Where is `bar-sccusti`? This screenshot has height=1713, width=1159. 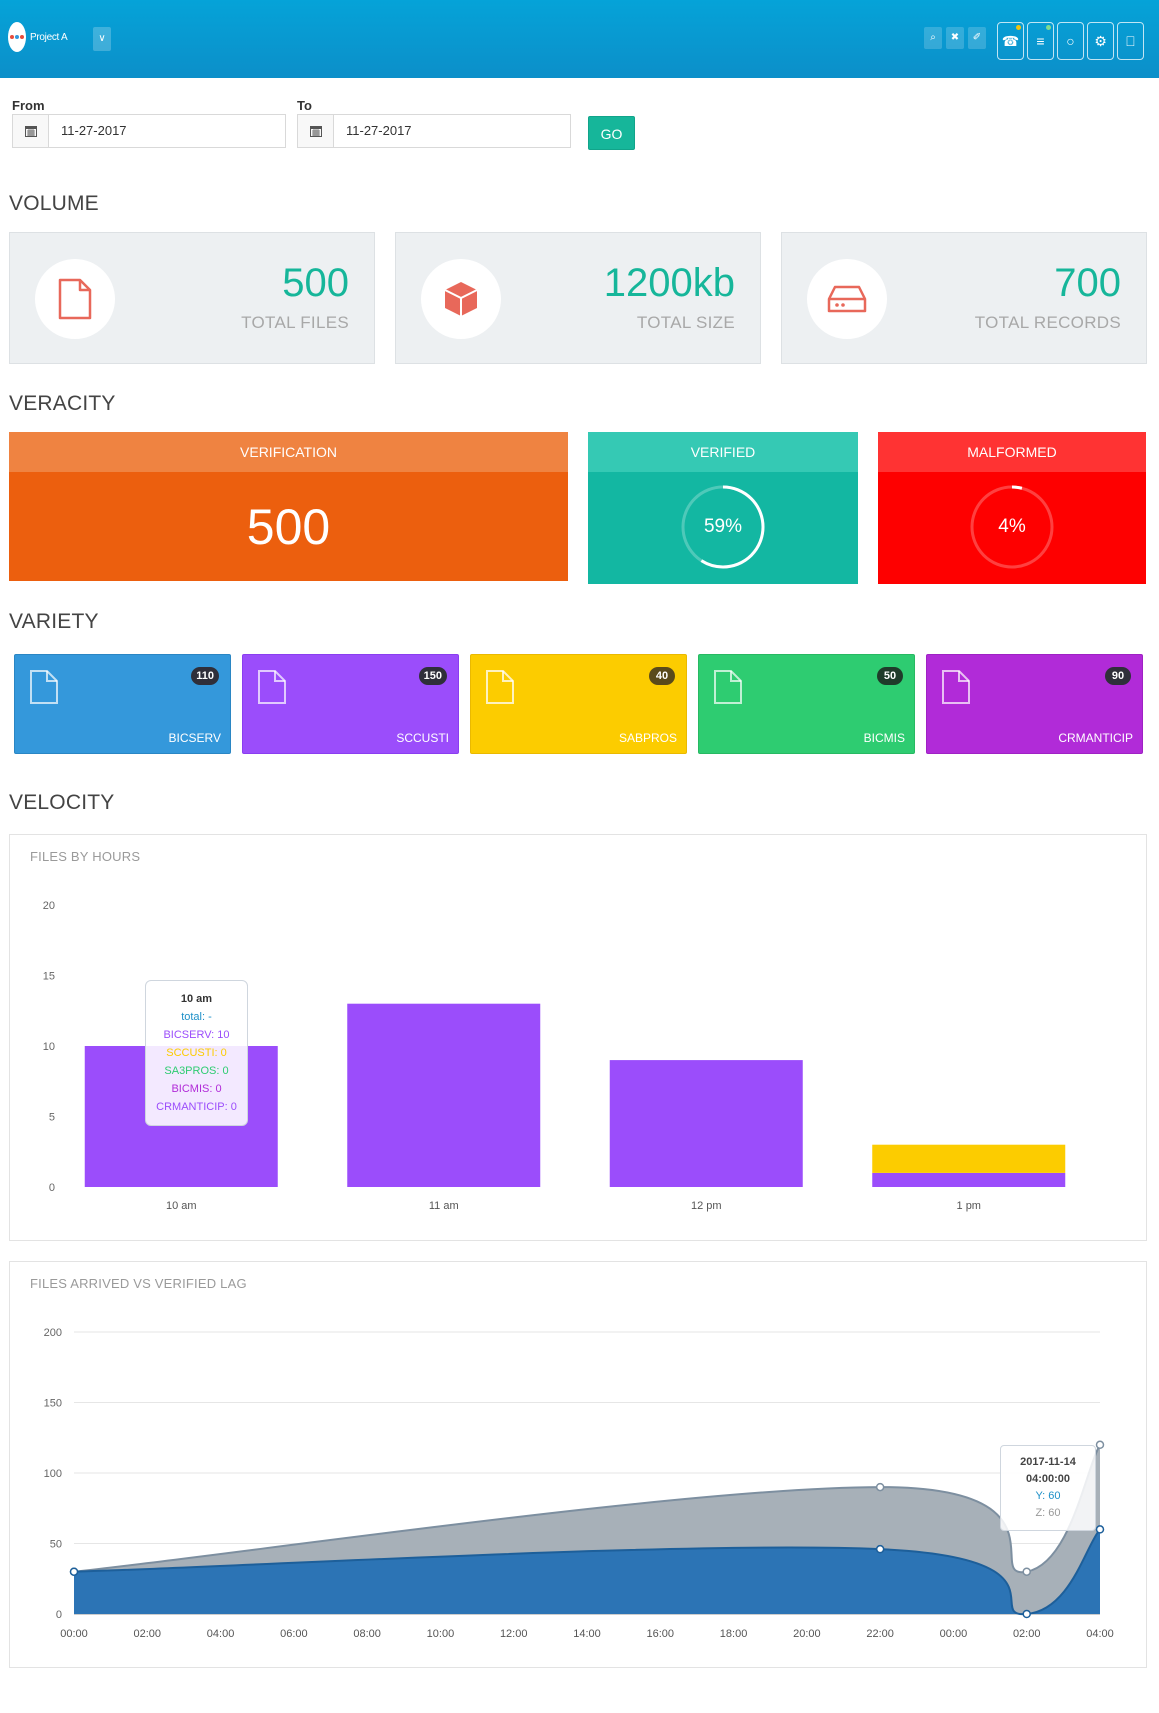
bar-sccusti is located at coordinates (969, 1158).